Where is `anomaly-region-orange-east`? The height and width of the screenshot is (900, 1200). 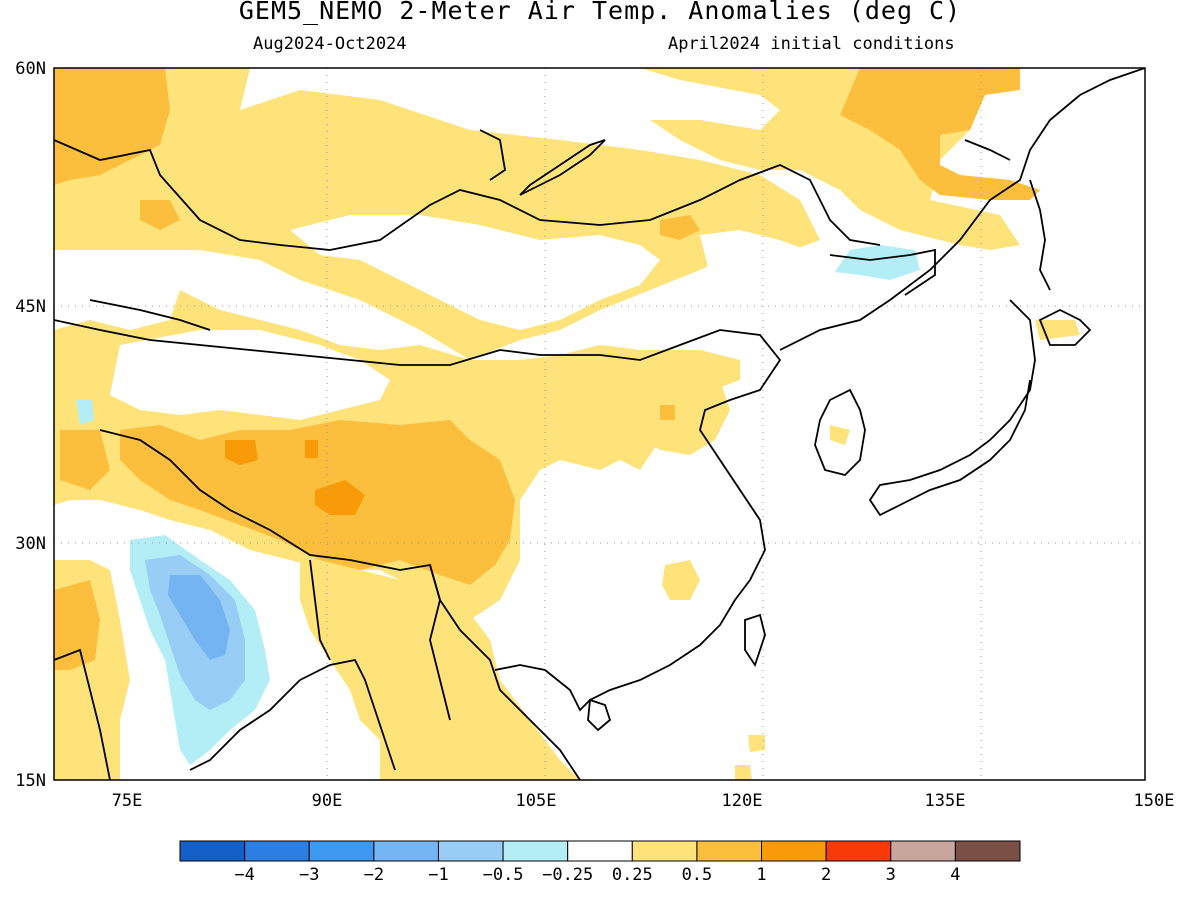
anomaly-region-orange-east is located at coordinates (680, 227).